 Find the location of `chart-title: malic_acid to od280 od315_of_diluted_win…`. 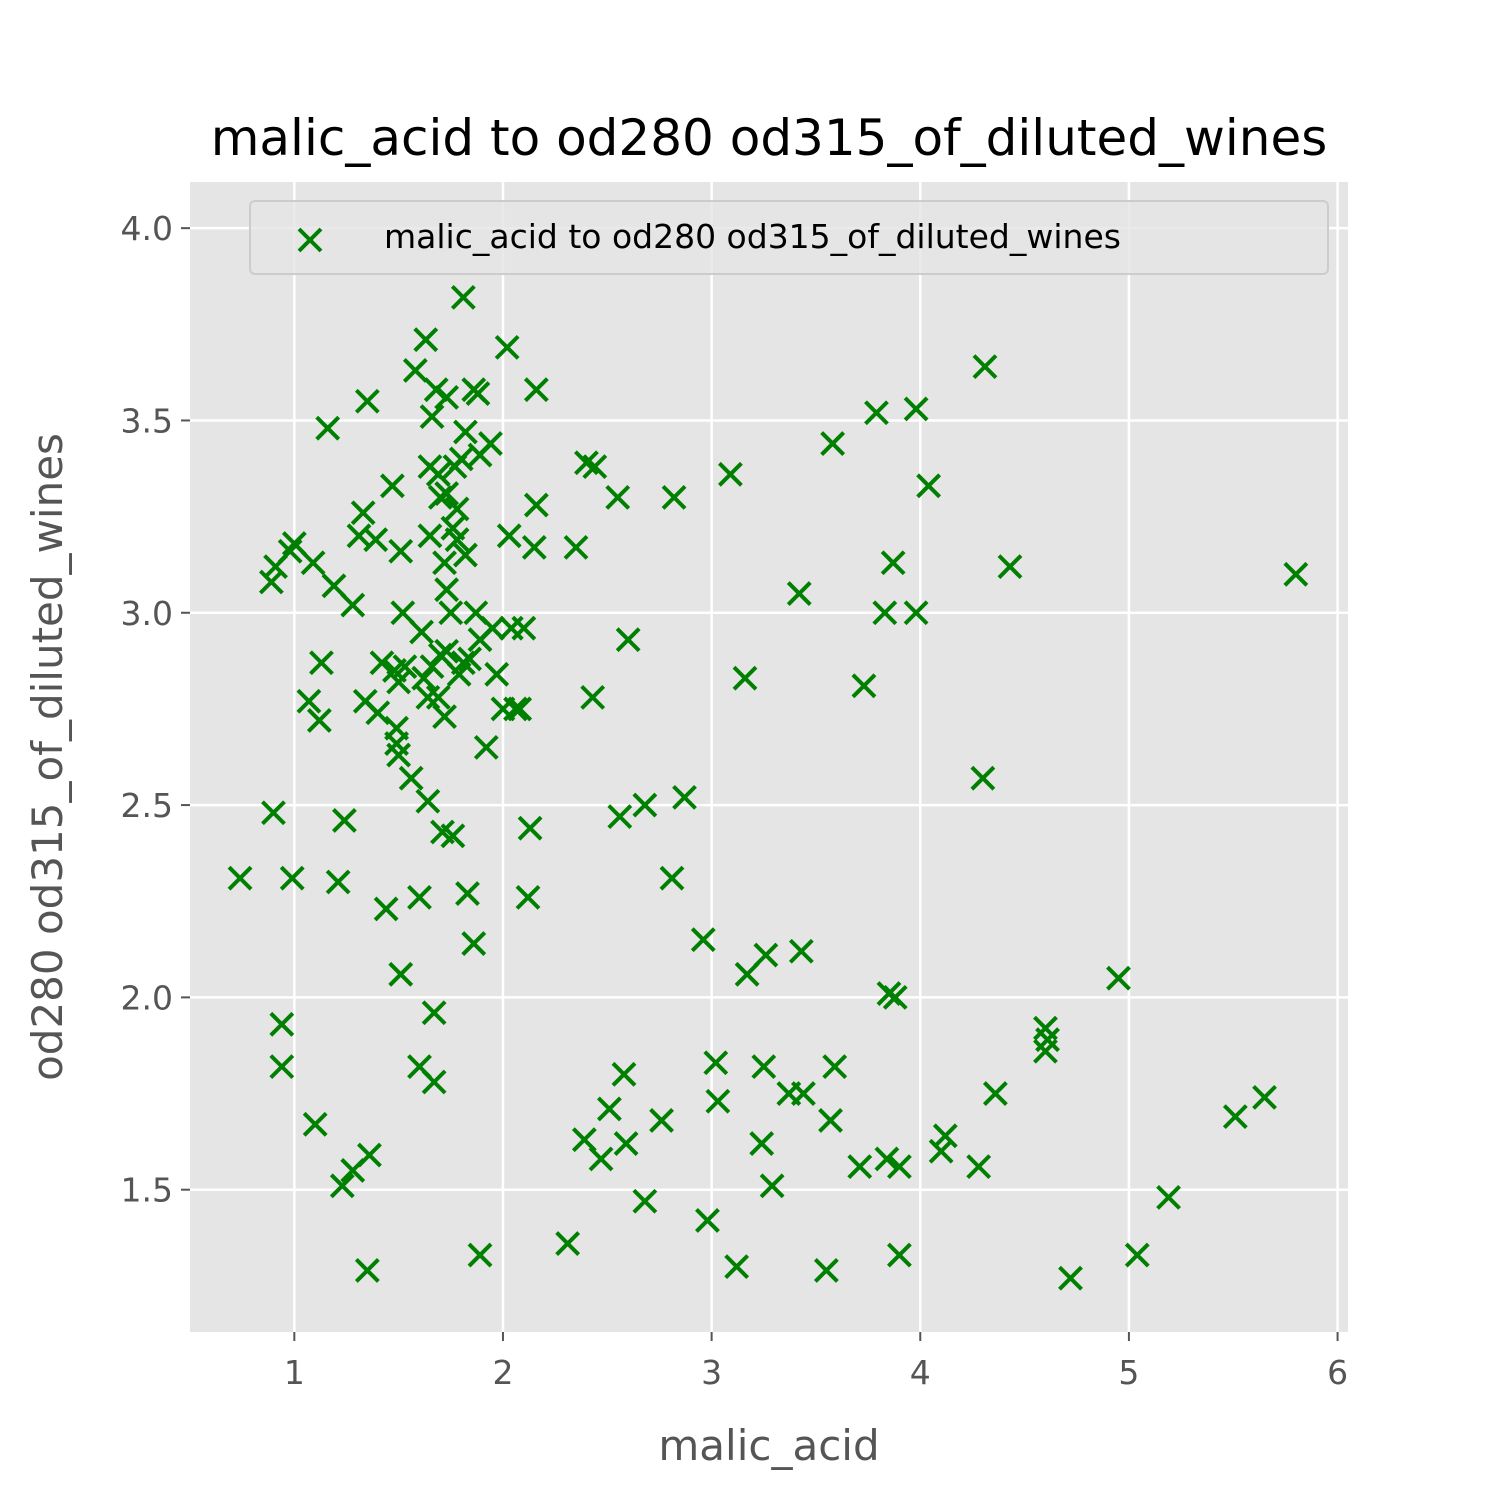

chart-title: malic_acid to od280 od315_of_diluted_win… is located at coordinates (769, 138).